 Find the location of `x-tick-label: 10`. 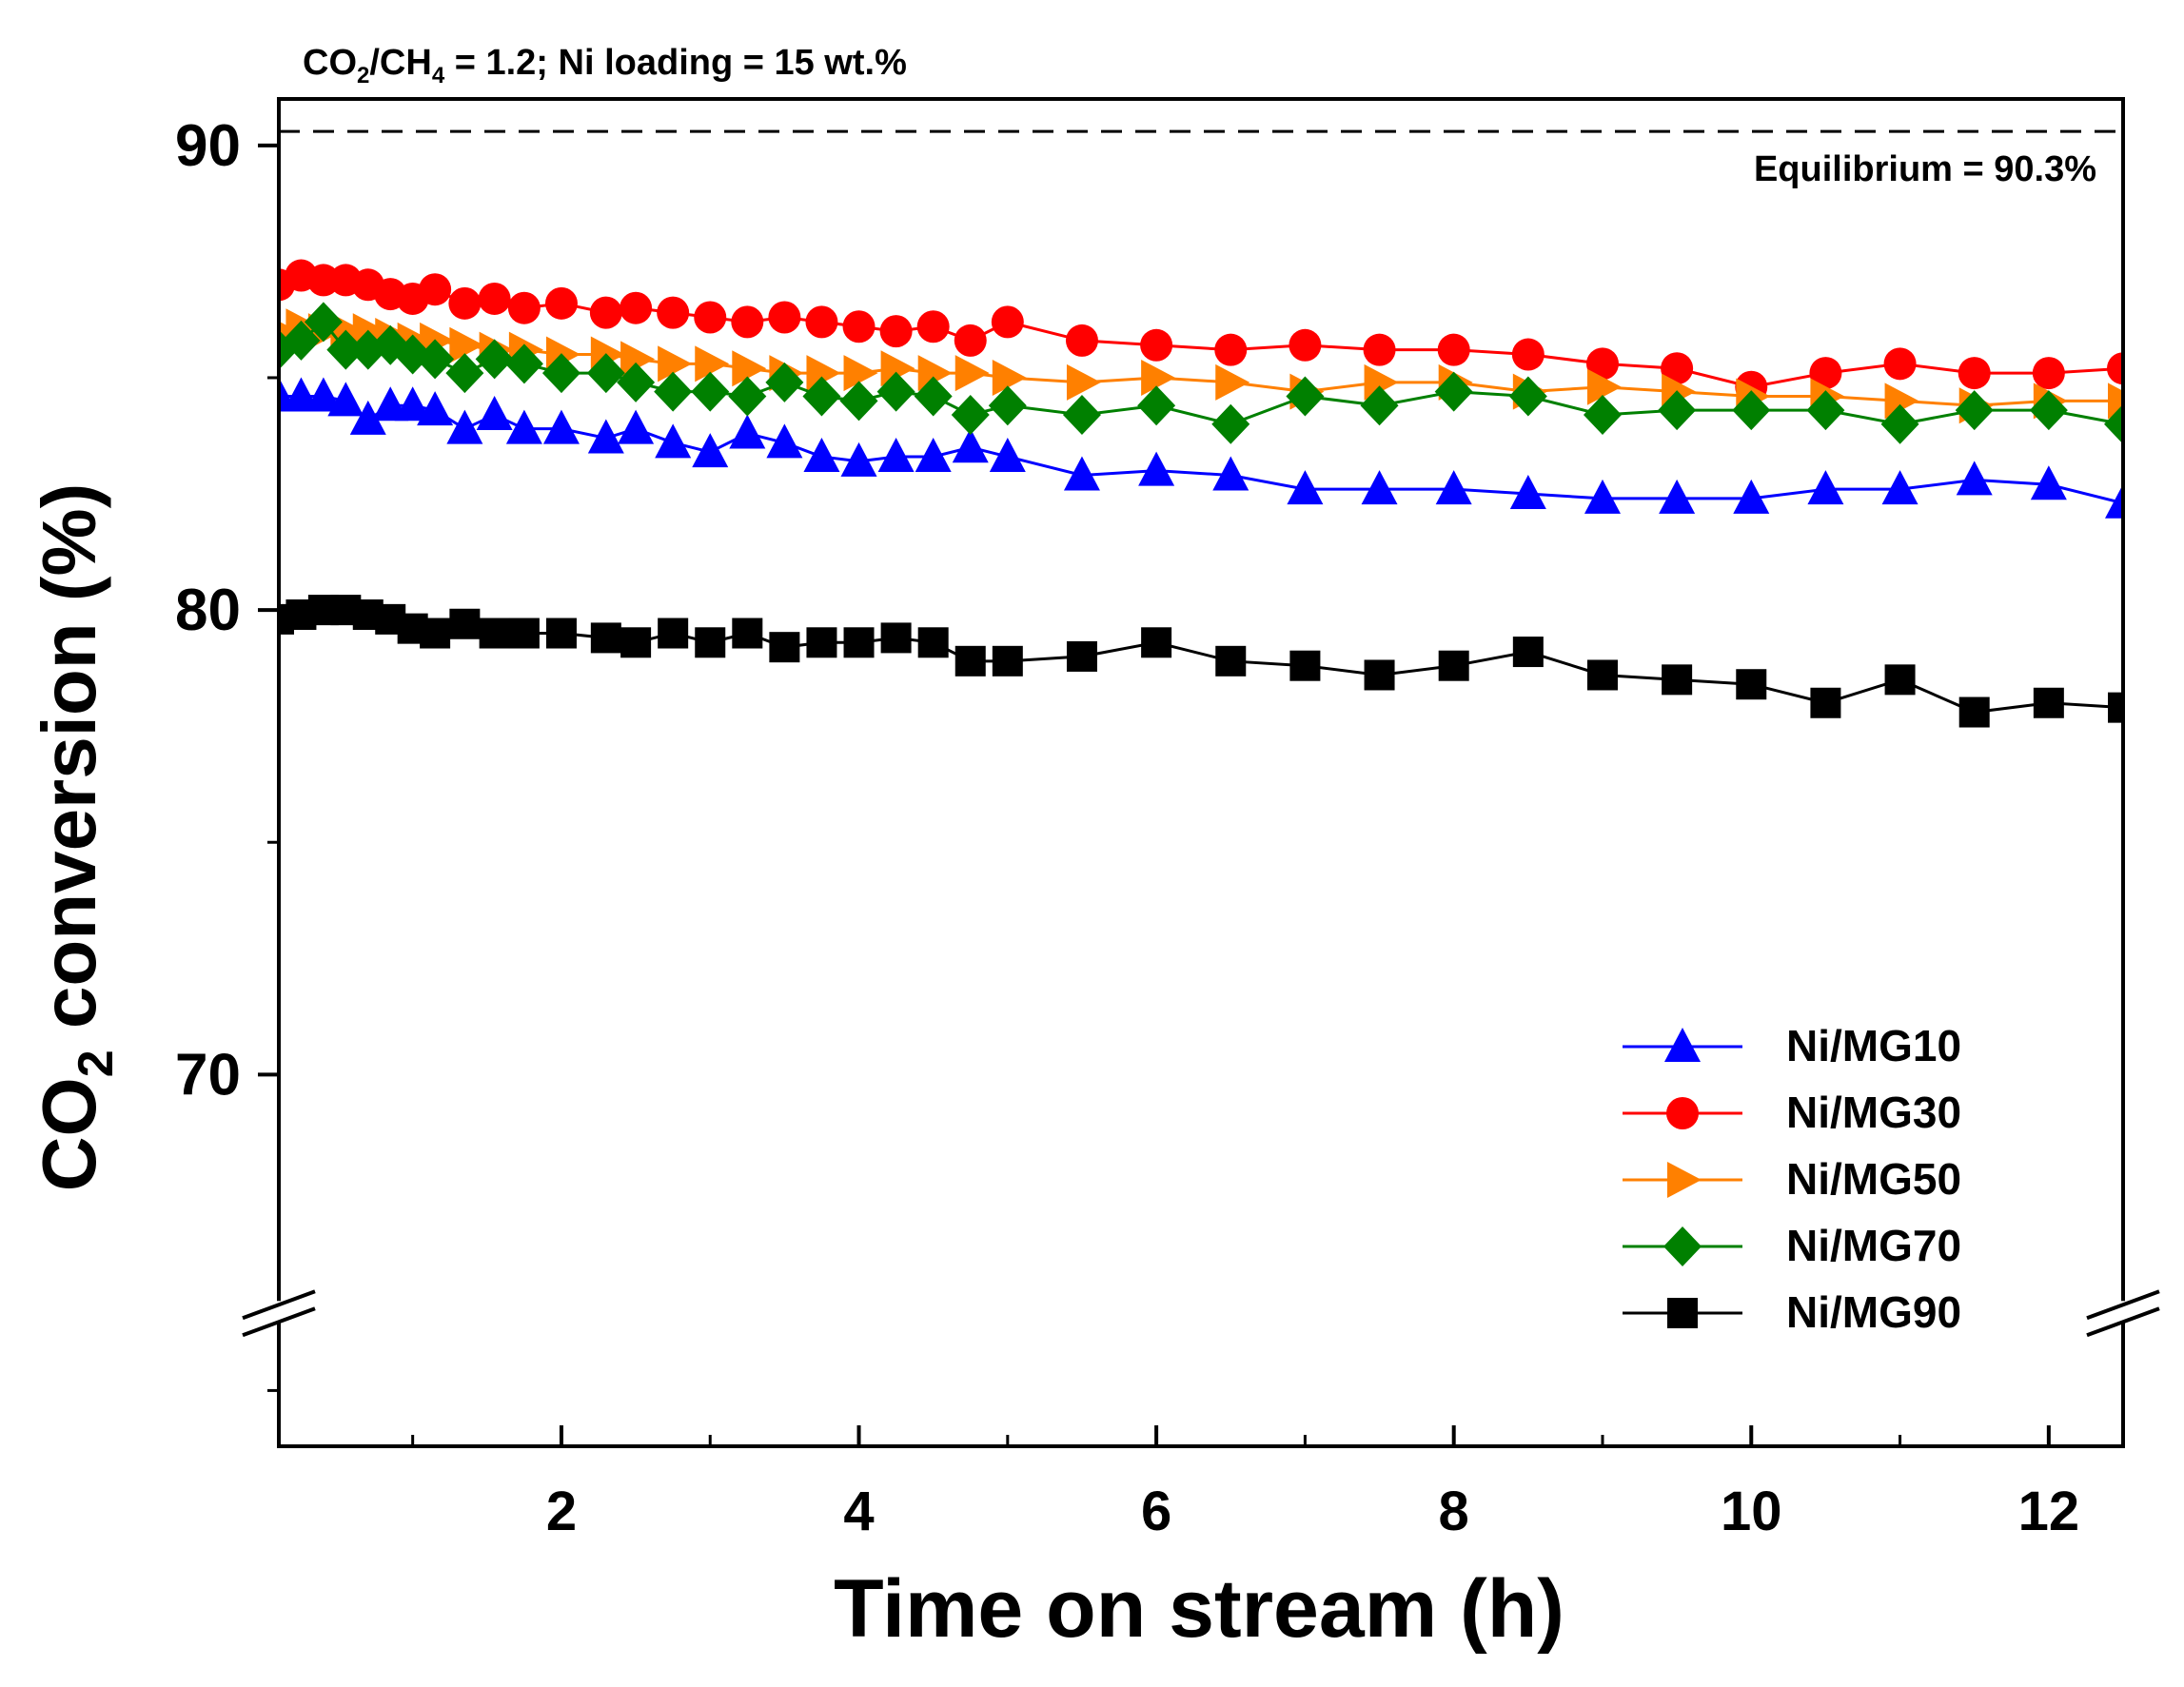

x-tick-label: 10 is located at coordinates (1751, 1511).